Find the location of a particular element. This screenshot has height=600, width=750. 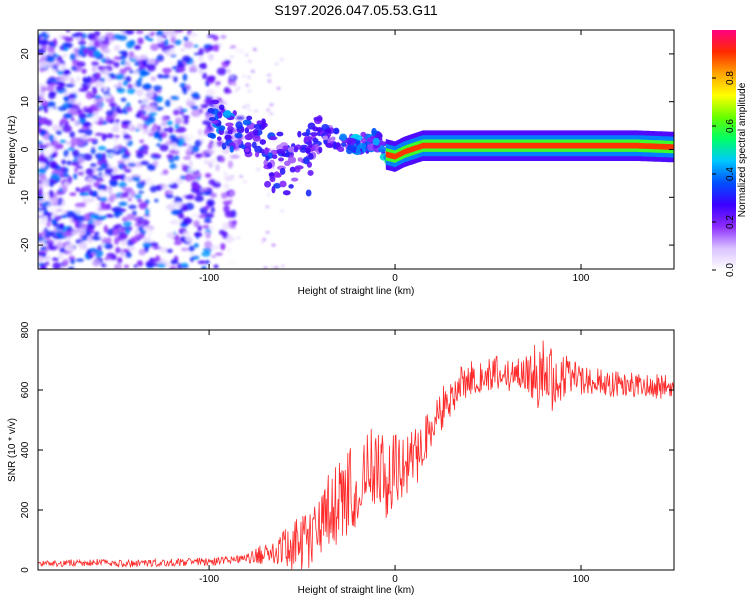

y-tick-label: -10 is located at coordinates (25, 197).